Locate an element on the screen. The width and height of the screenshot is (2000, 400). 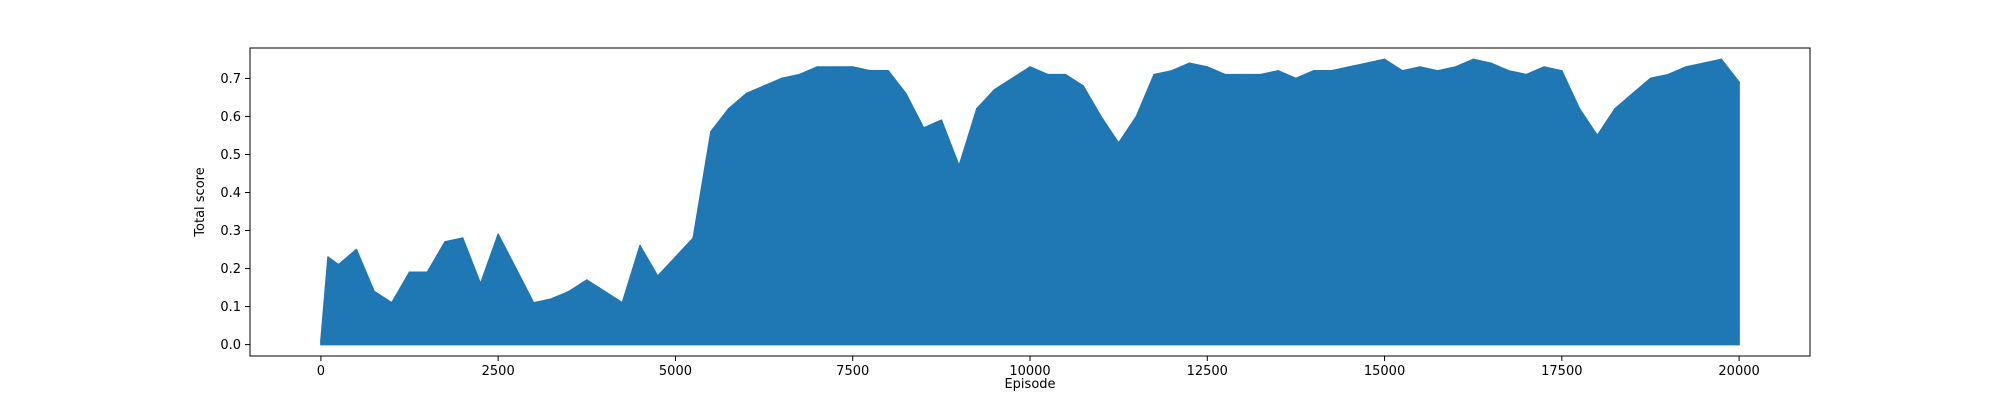
y-tick-label: 0.6 is located at coordinates (230, 117).